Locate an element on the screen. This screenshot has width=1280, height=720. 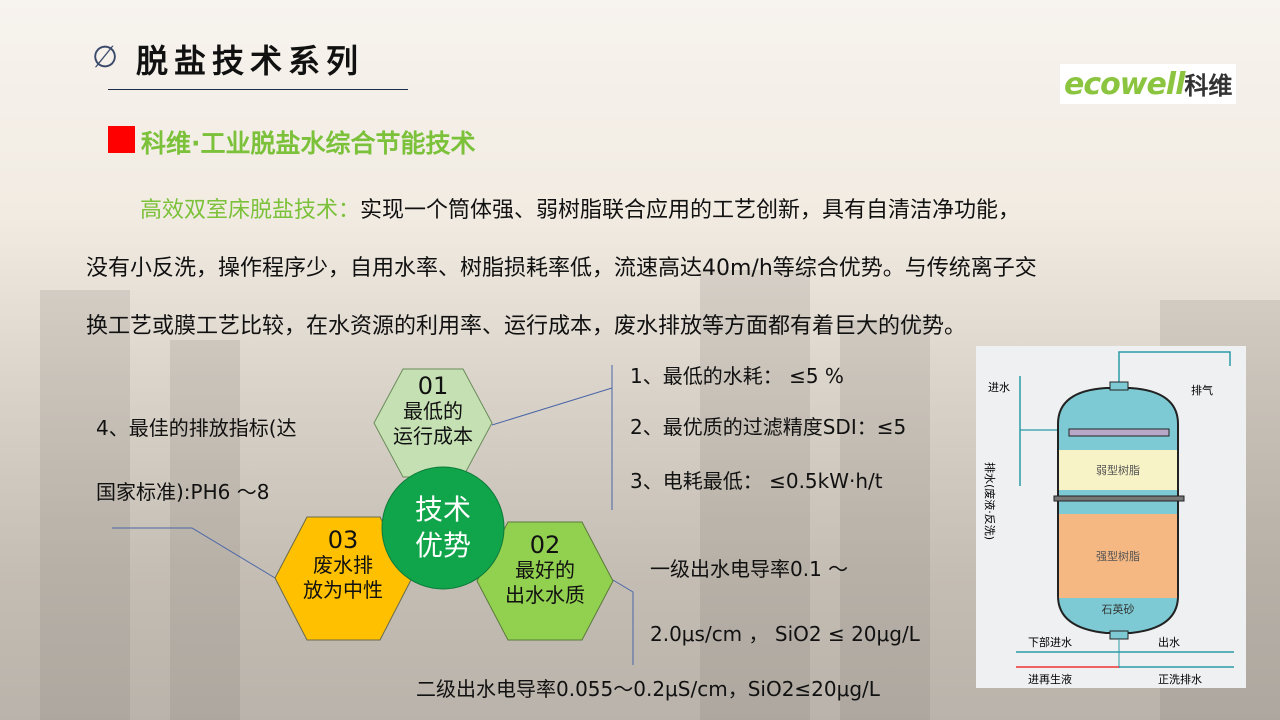
svg-text: 排气 is located at coordinates (1202, 390).